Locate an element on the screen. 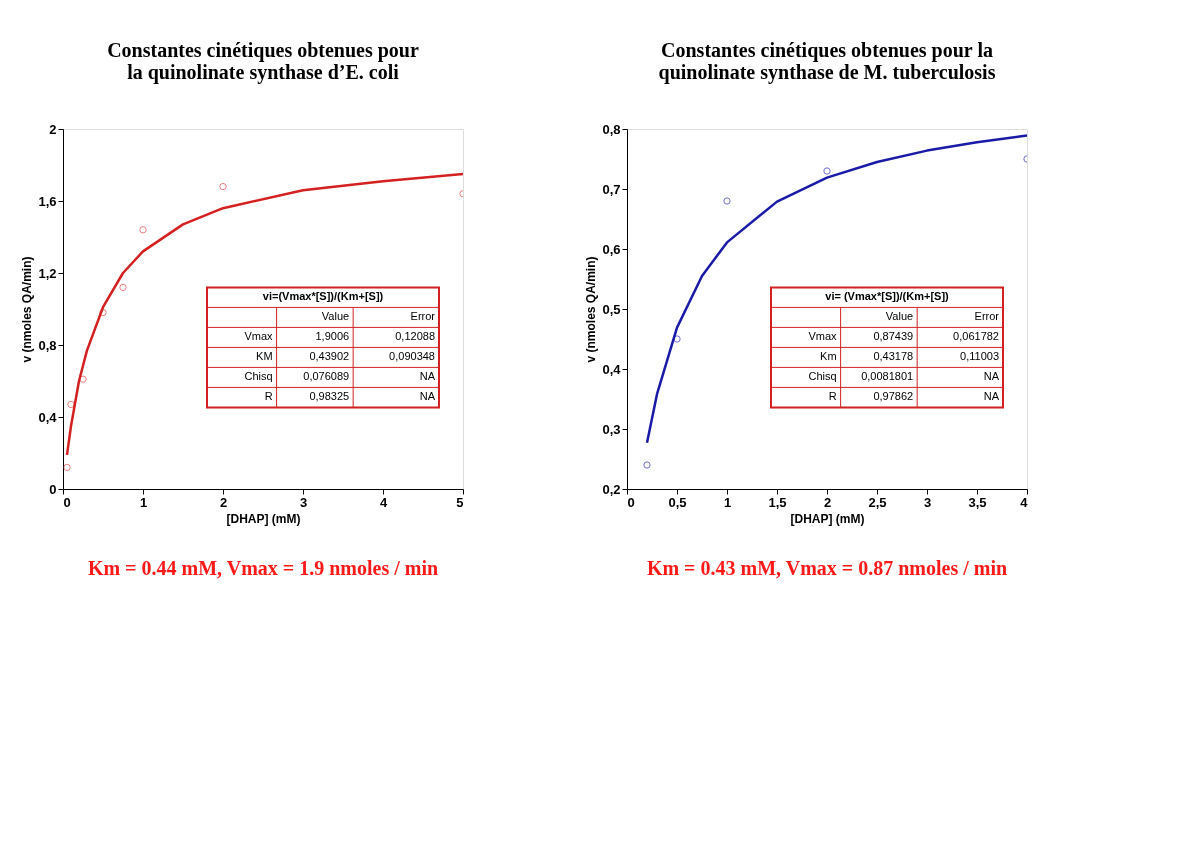  y-tick-label: 0,6 is located at coordinates (611, 249).